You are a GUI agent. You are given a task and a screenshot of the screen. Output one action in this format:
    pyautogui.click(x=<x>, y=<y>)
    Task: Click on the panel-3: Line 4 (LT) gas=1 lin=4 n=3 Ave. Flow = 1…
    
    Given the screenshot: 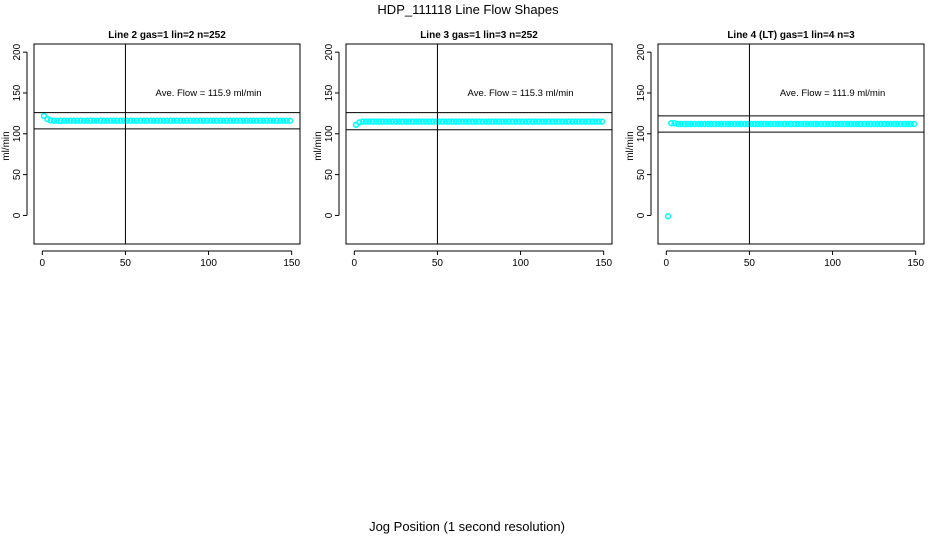 What is the action you would take?
    pyautogui.click(x=775, y=149)
    